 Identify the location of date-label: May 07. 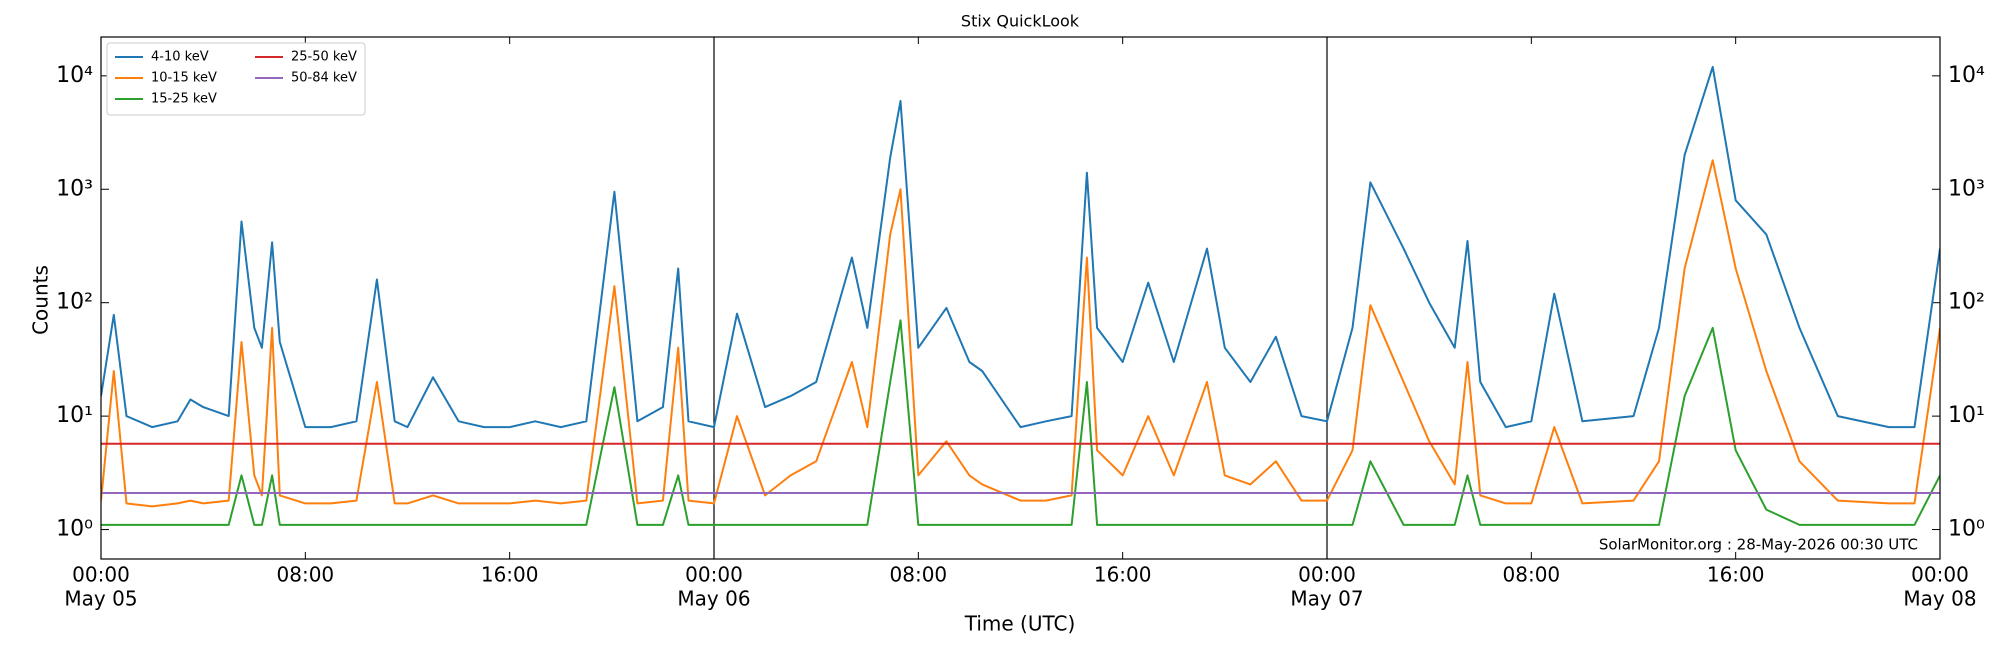
(1326, 599).